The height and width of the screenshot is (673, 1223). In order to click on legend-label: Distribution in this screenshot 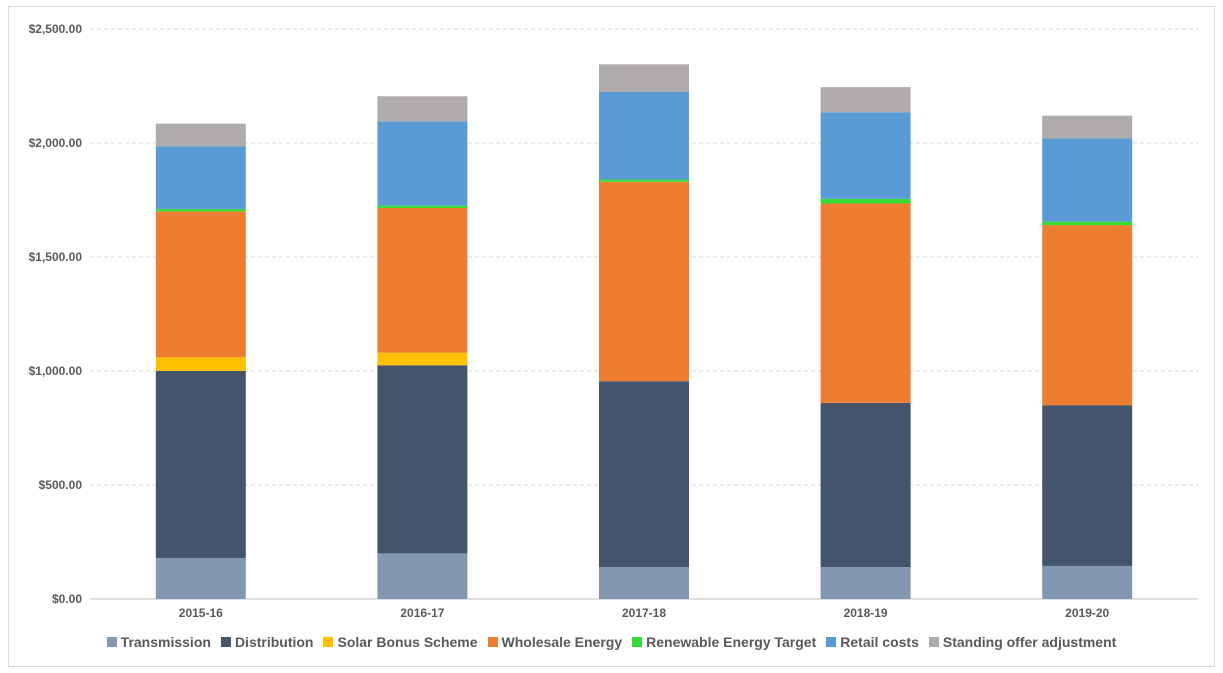, I will do `click(274, 642)`.